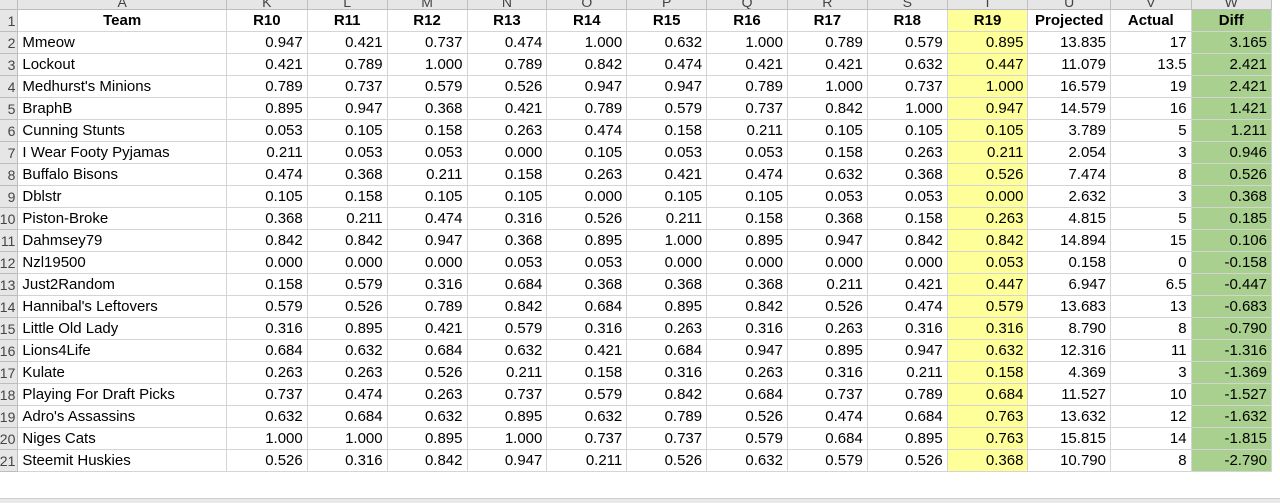 Image resolution: width=1280 pixels, height=503 pixels. Describe the element at coordinates (122, 372) in the screenshot. I see `team-name-cell: Kulate` at that location.